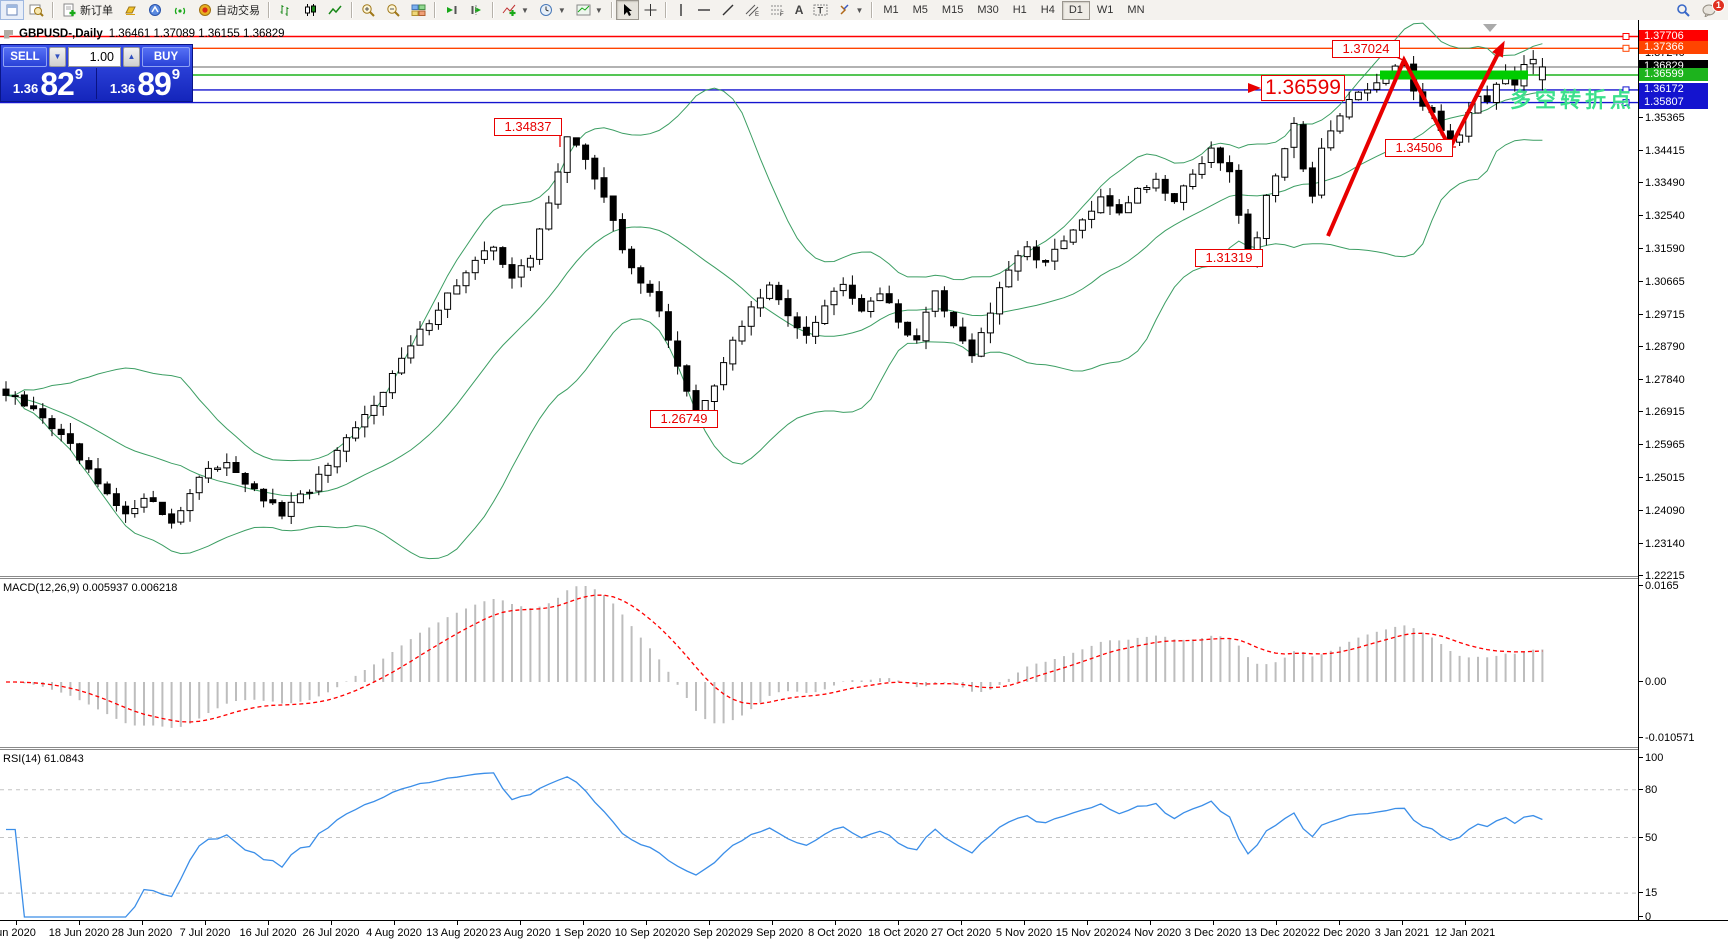  I want to click on arrows-tool: ▼, so click(850, 10).